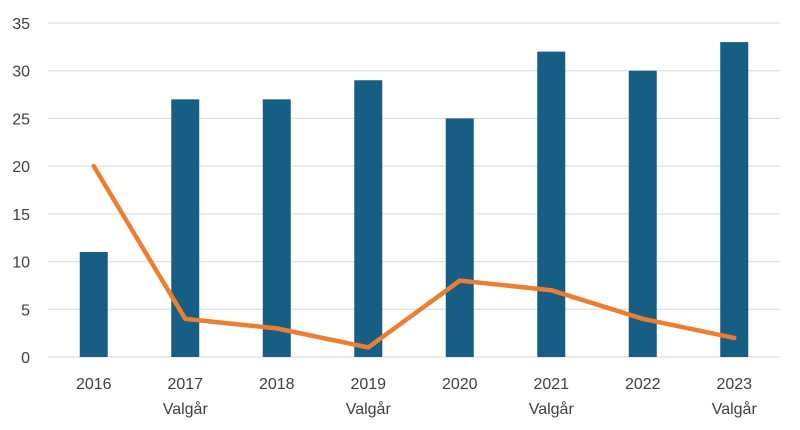 The width and height of the screenshot is (800, 430). I want to click on bar-2021, so click(551, 204).